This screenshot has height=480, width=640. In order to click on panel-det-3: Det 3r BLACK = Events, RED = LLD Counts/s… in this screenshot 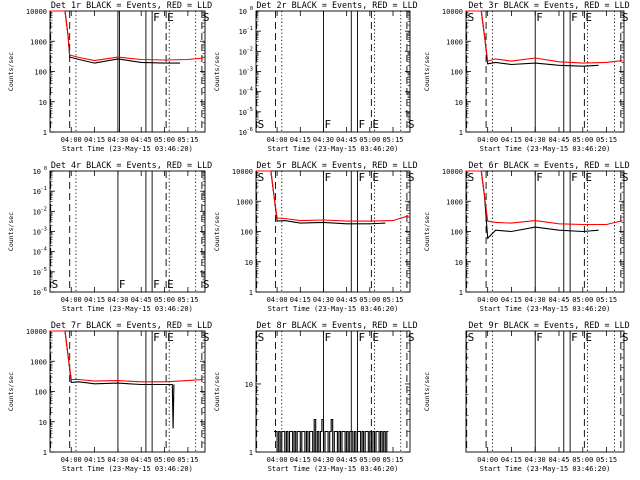, I will do `click(526, 76)`.